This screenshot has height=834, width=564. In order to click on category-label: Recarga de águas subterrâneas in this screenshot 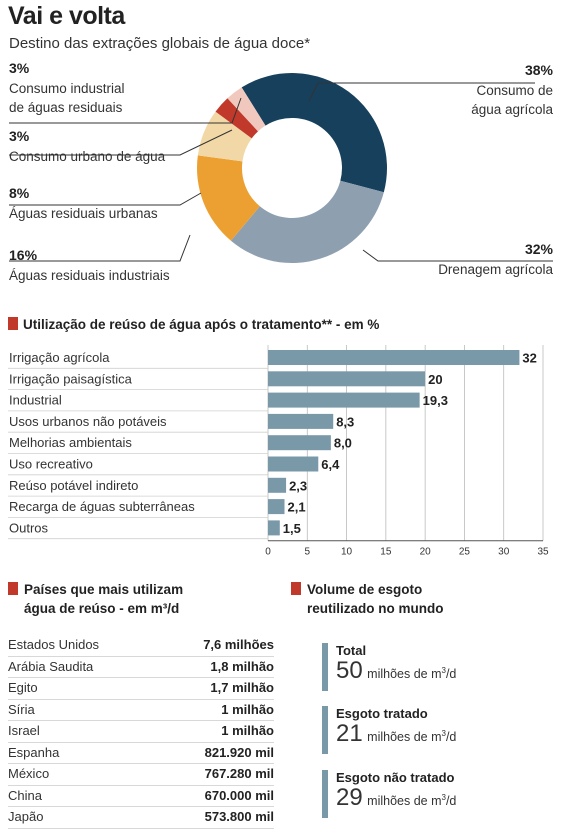, I will do `click(102, 506)`.